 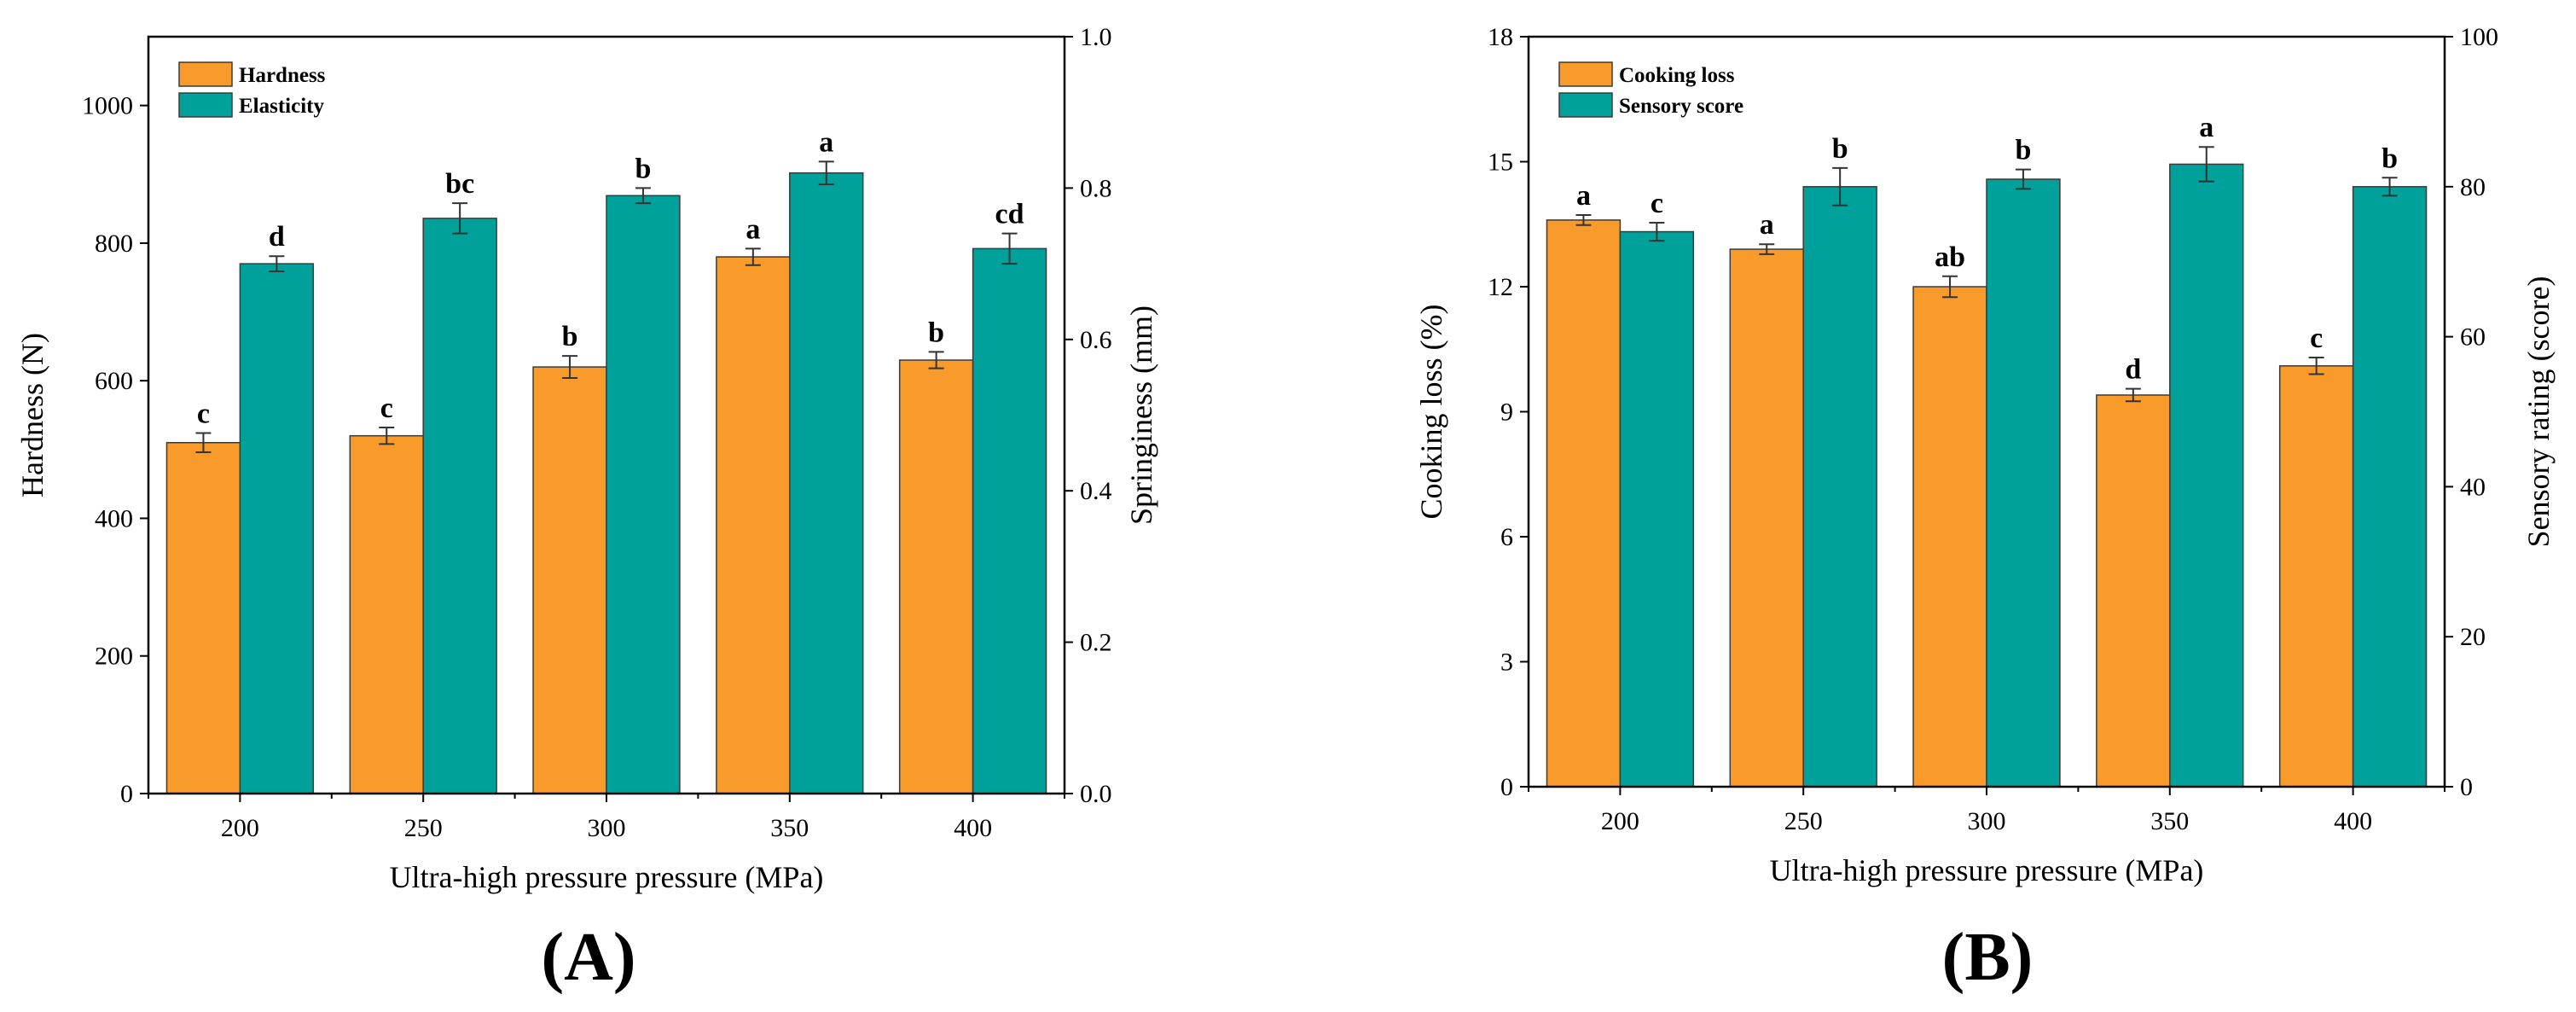 I want to click on y-tick-label-left: 9, so click(x=1506, y=412).